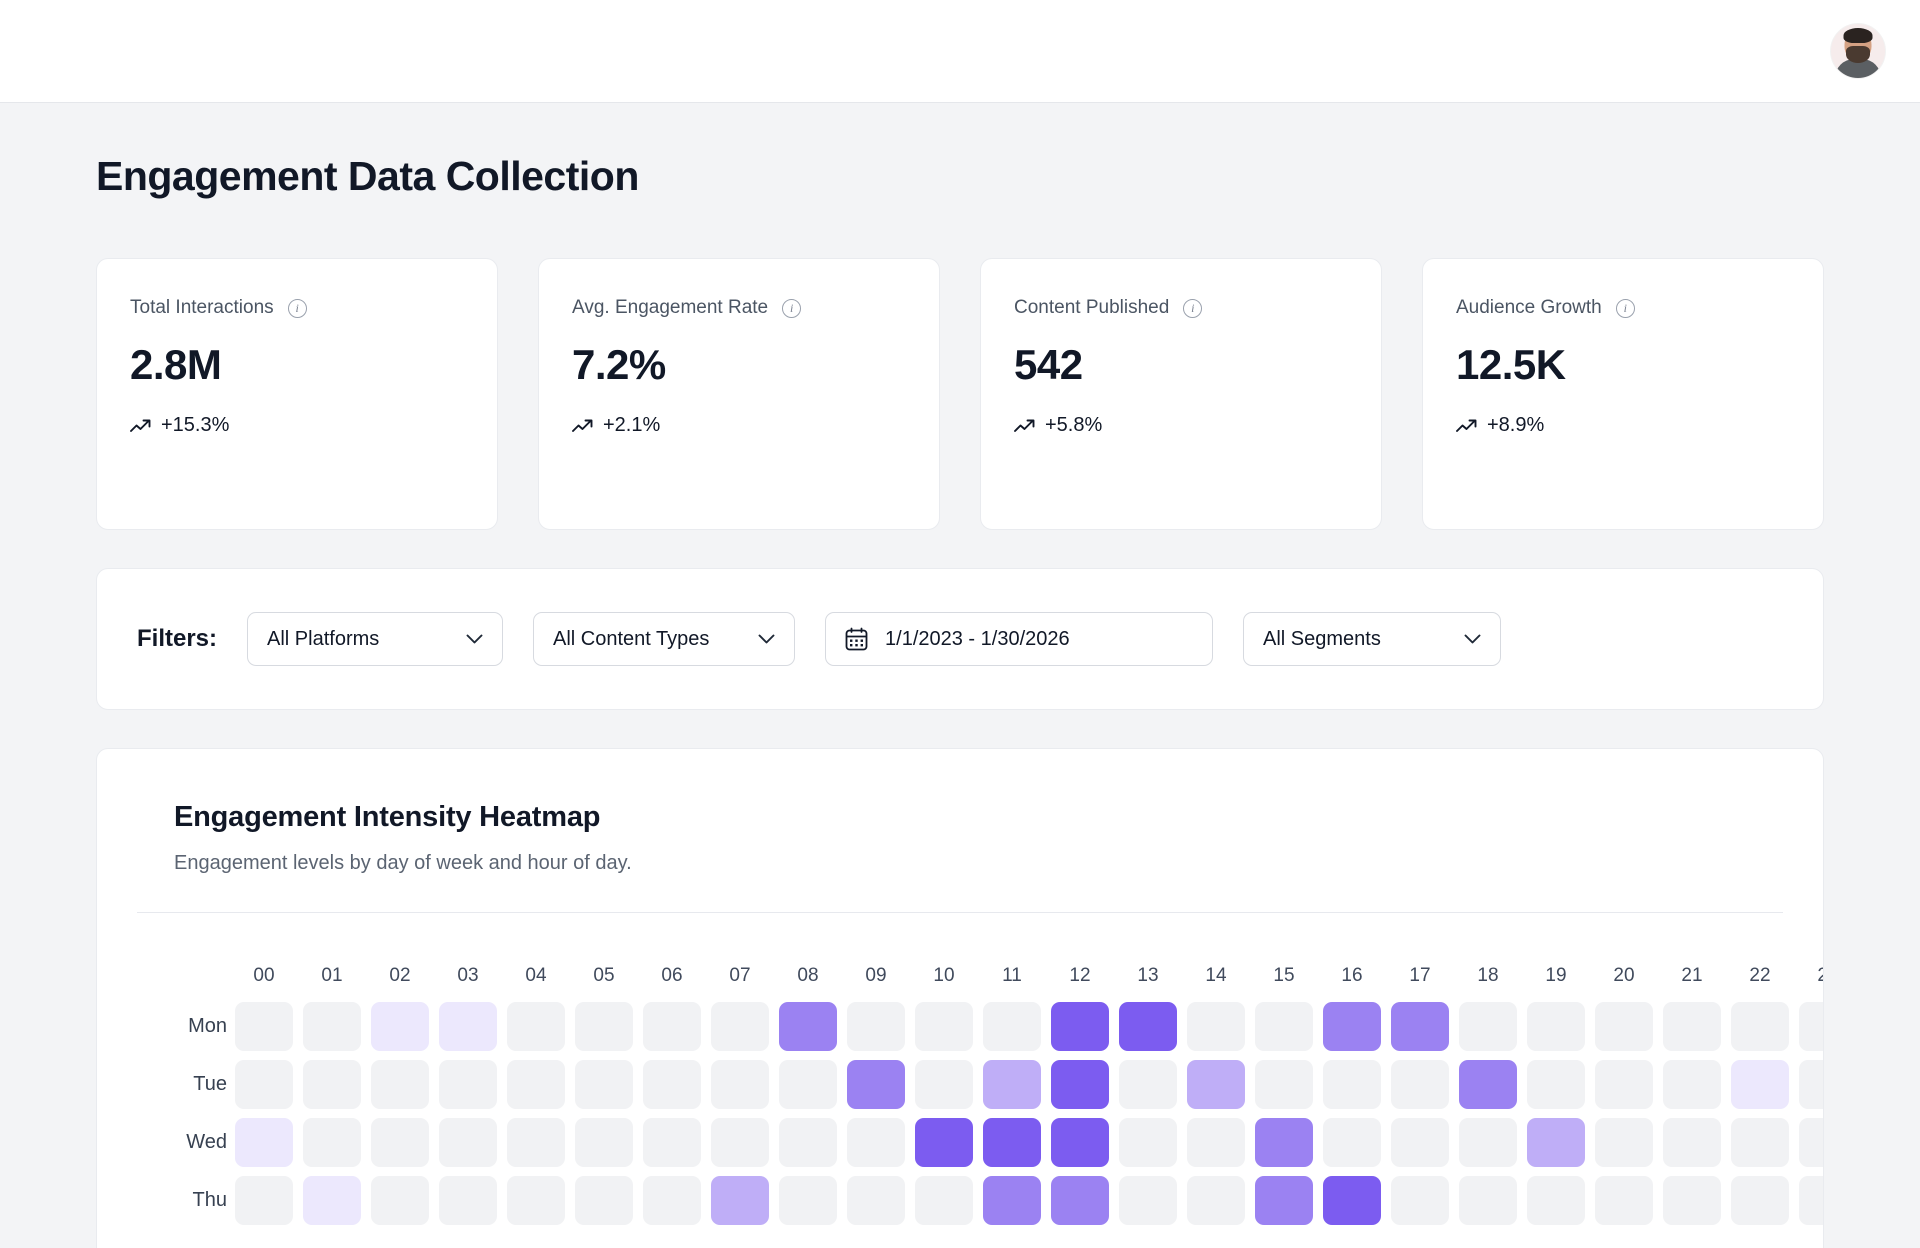  What do you see at coordinates (375, 639) in the screenshot?
I see `platform-select: All Platforms` at bounding box center [375, 639].